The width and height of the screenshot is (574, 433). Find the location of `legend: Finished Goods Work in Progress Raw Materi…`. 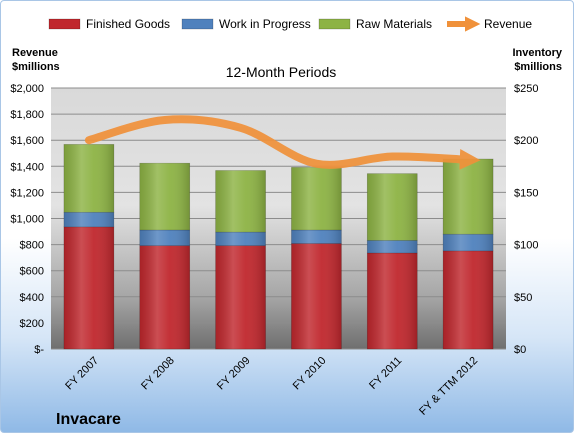

legend: Finished Goods Work in Progress Raw Materi… is located at coordinates (290, 24).